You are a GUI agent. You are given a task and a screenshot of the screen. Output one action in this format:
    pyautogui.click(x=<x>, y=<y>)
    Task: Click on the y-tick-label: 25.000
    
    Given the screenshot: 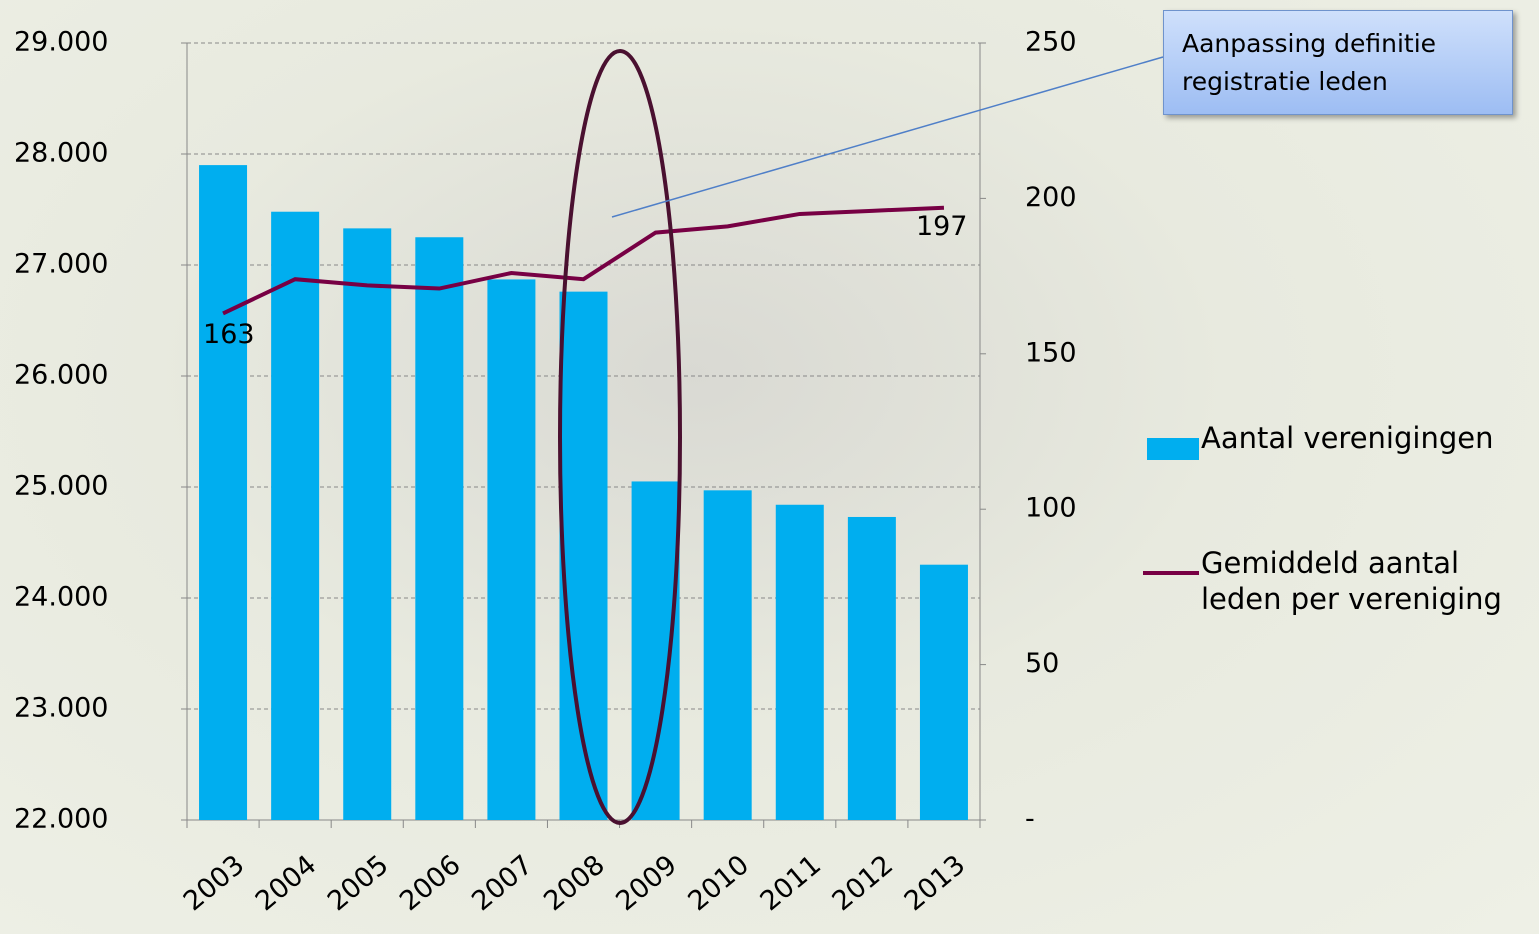 What is the action you would take?
    pyautogui.click(x=61, y=486)
    